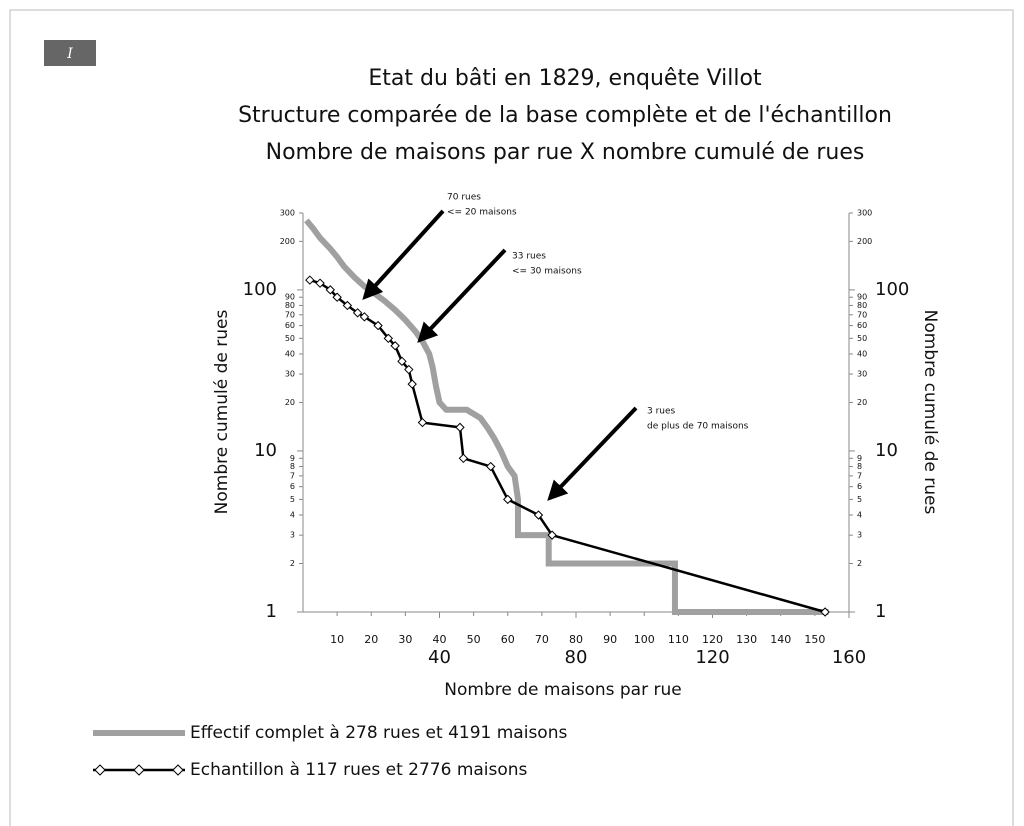  I want to click on y-minor-tick-label: 8, so click(292, 466).